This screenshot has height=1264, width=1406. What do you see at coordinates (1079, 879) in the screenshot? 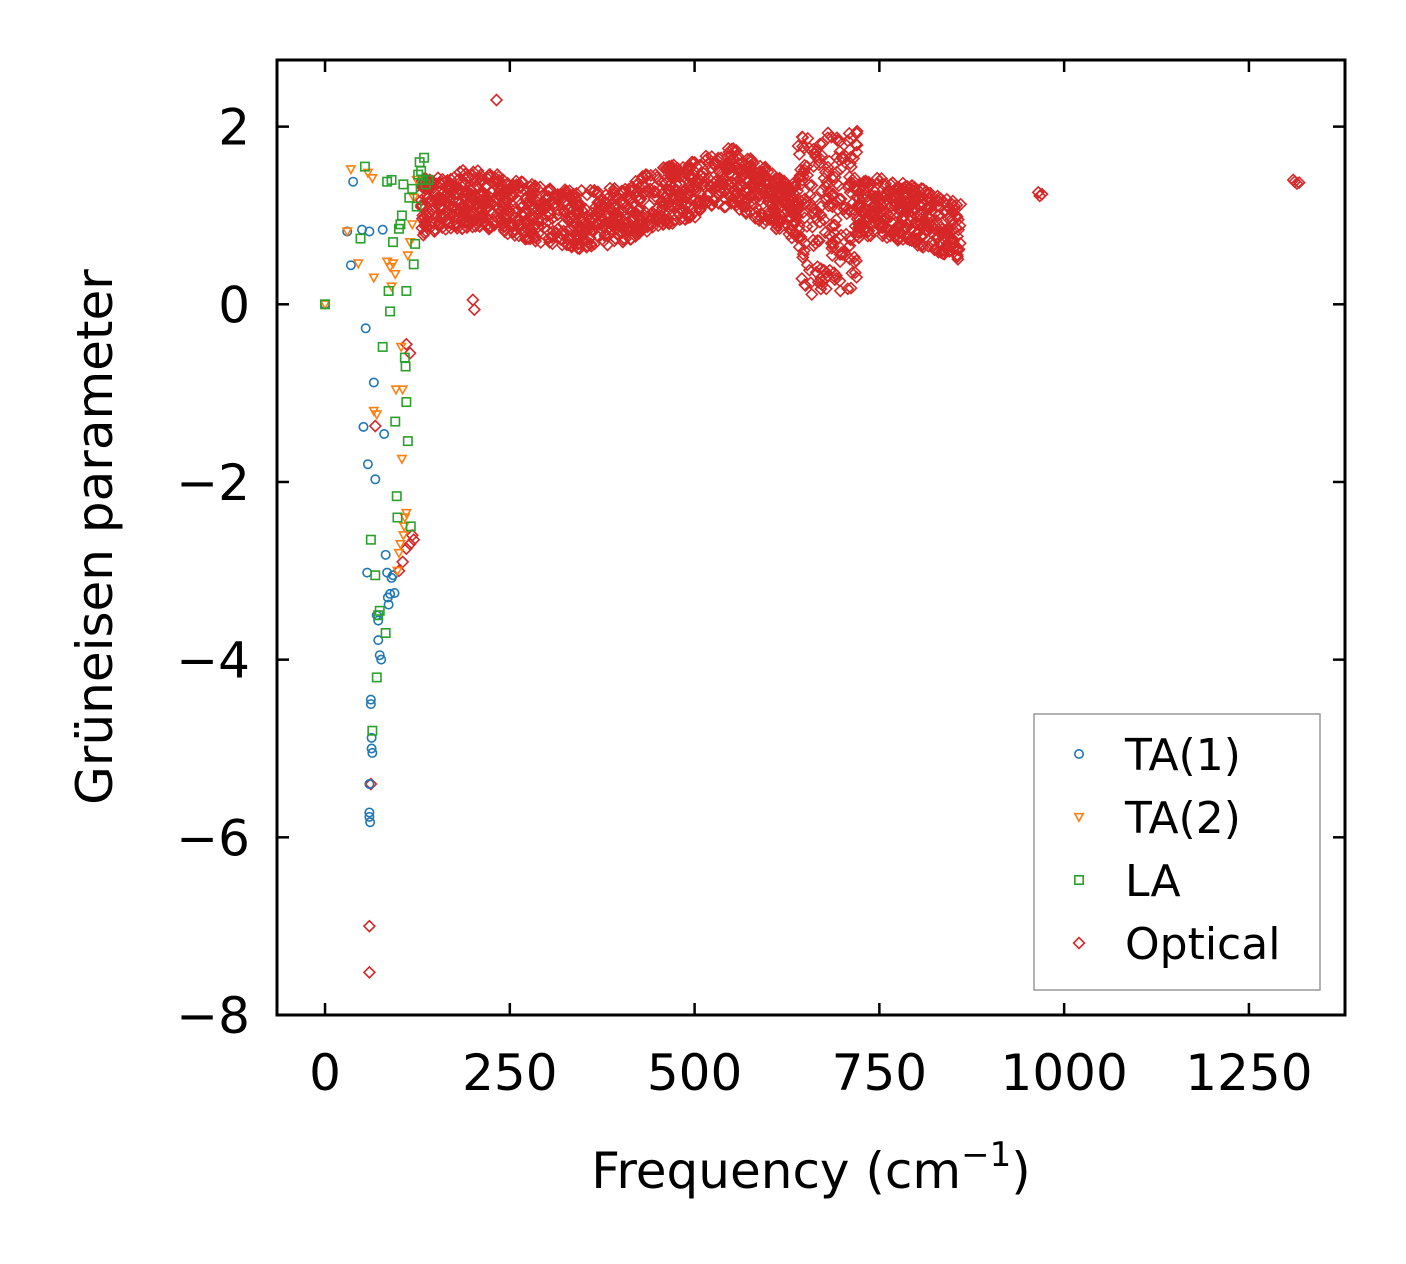
I see `legend-marker-la` at bounding box center [1079, 879].